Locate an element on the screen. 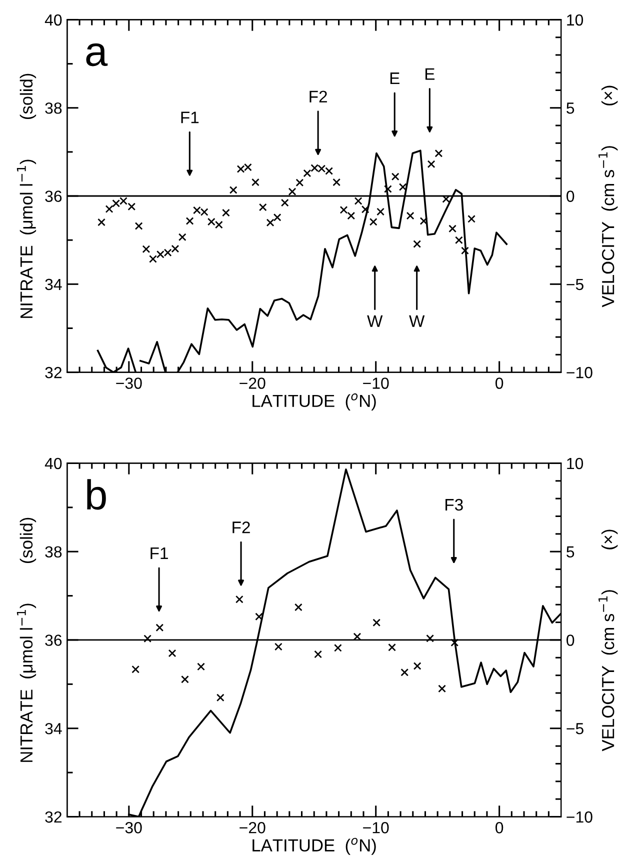 The width and height of the screenshot is (622, 861). annotation: a is located at coordinates (97, 54).